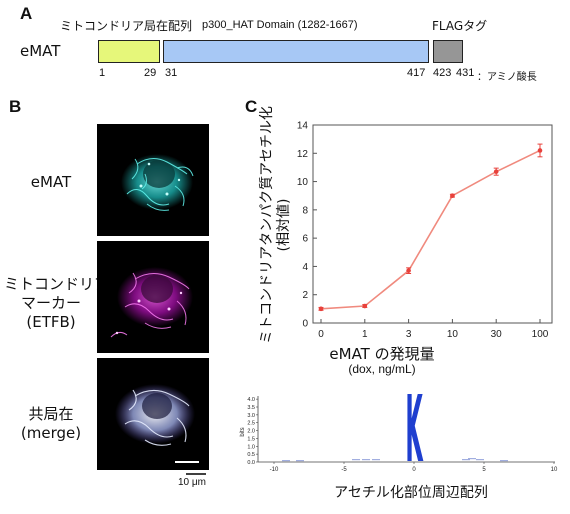 The height and width of the screenshot is (514, 570). What do you see at coordinates (251, 408) in the screenshot?
I see `logo-y-tick-label: 3.5` at bounding box center [251, 408].